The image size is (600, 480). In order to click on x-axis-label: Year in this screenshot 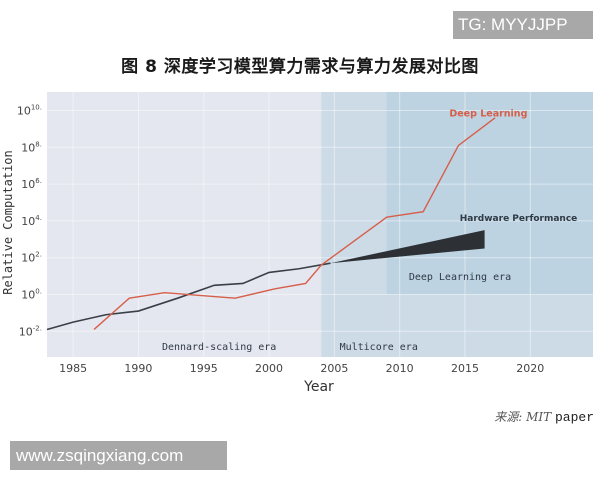, I will do `click(318, 387)`.